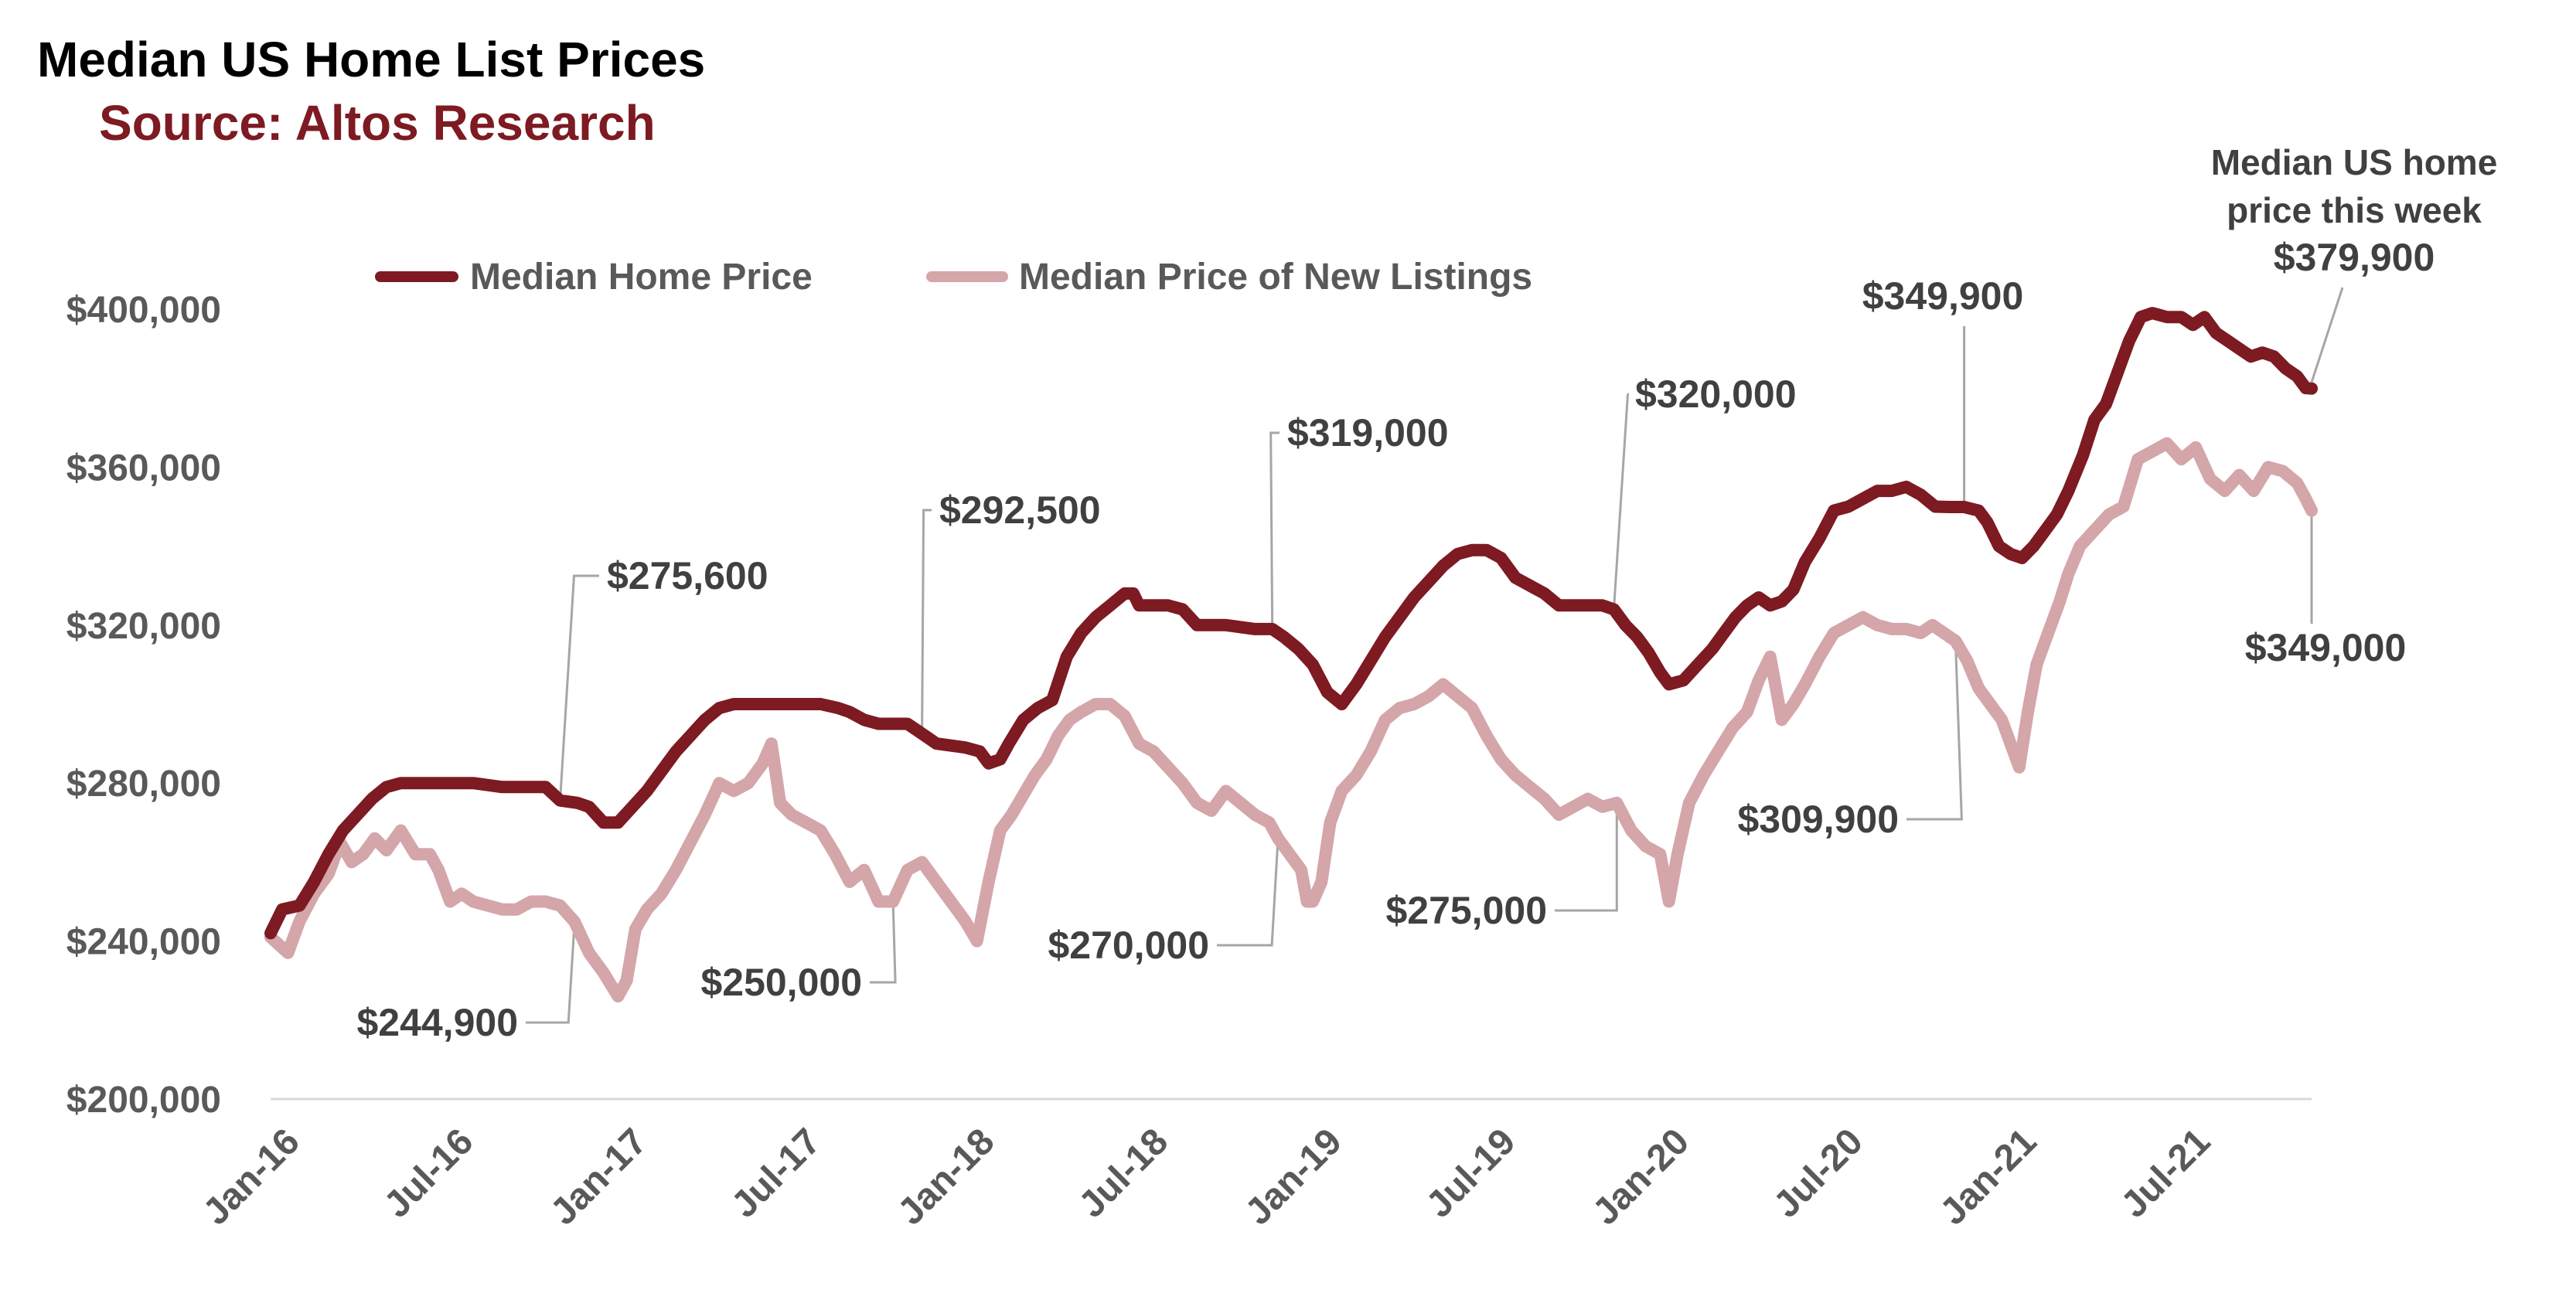  What do you see at coordinates (687, 575) in the screenshot?
I see `annotation-label: $275,600` at bounding box center [687, 575].